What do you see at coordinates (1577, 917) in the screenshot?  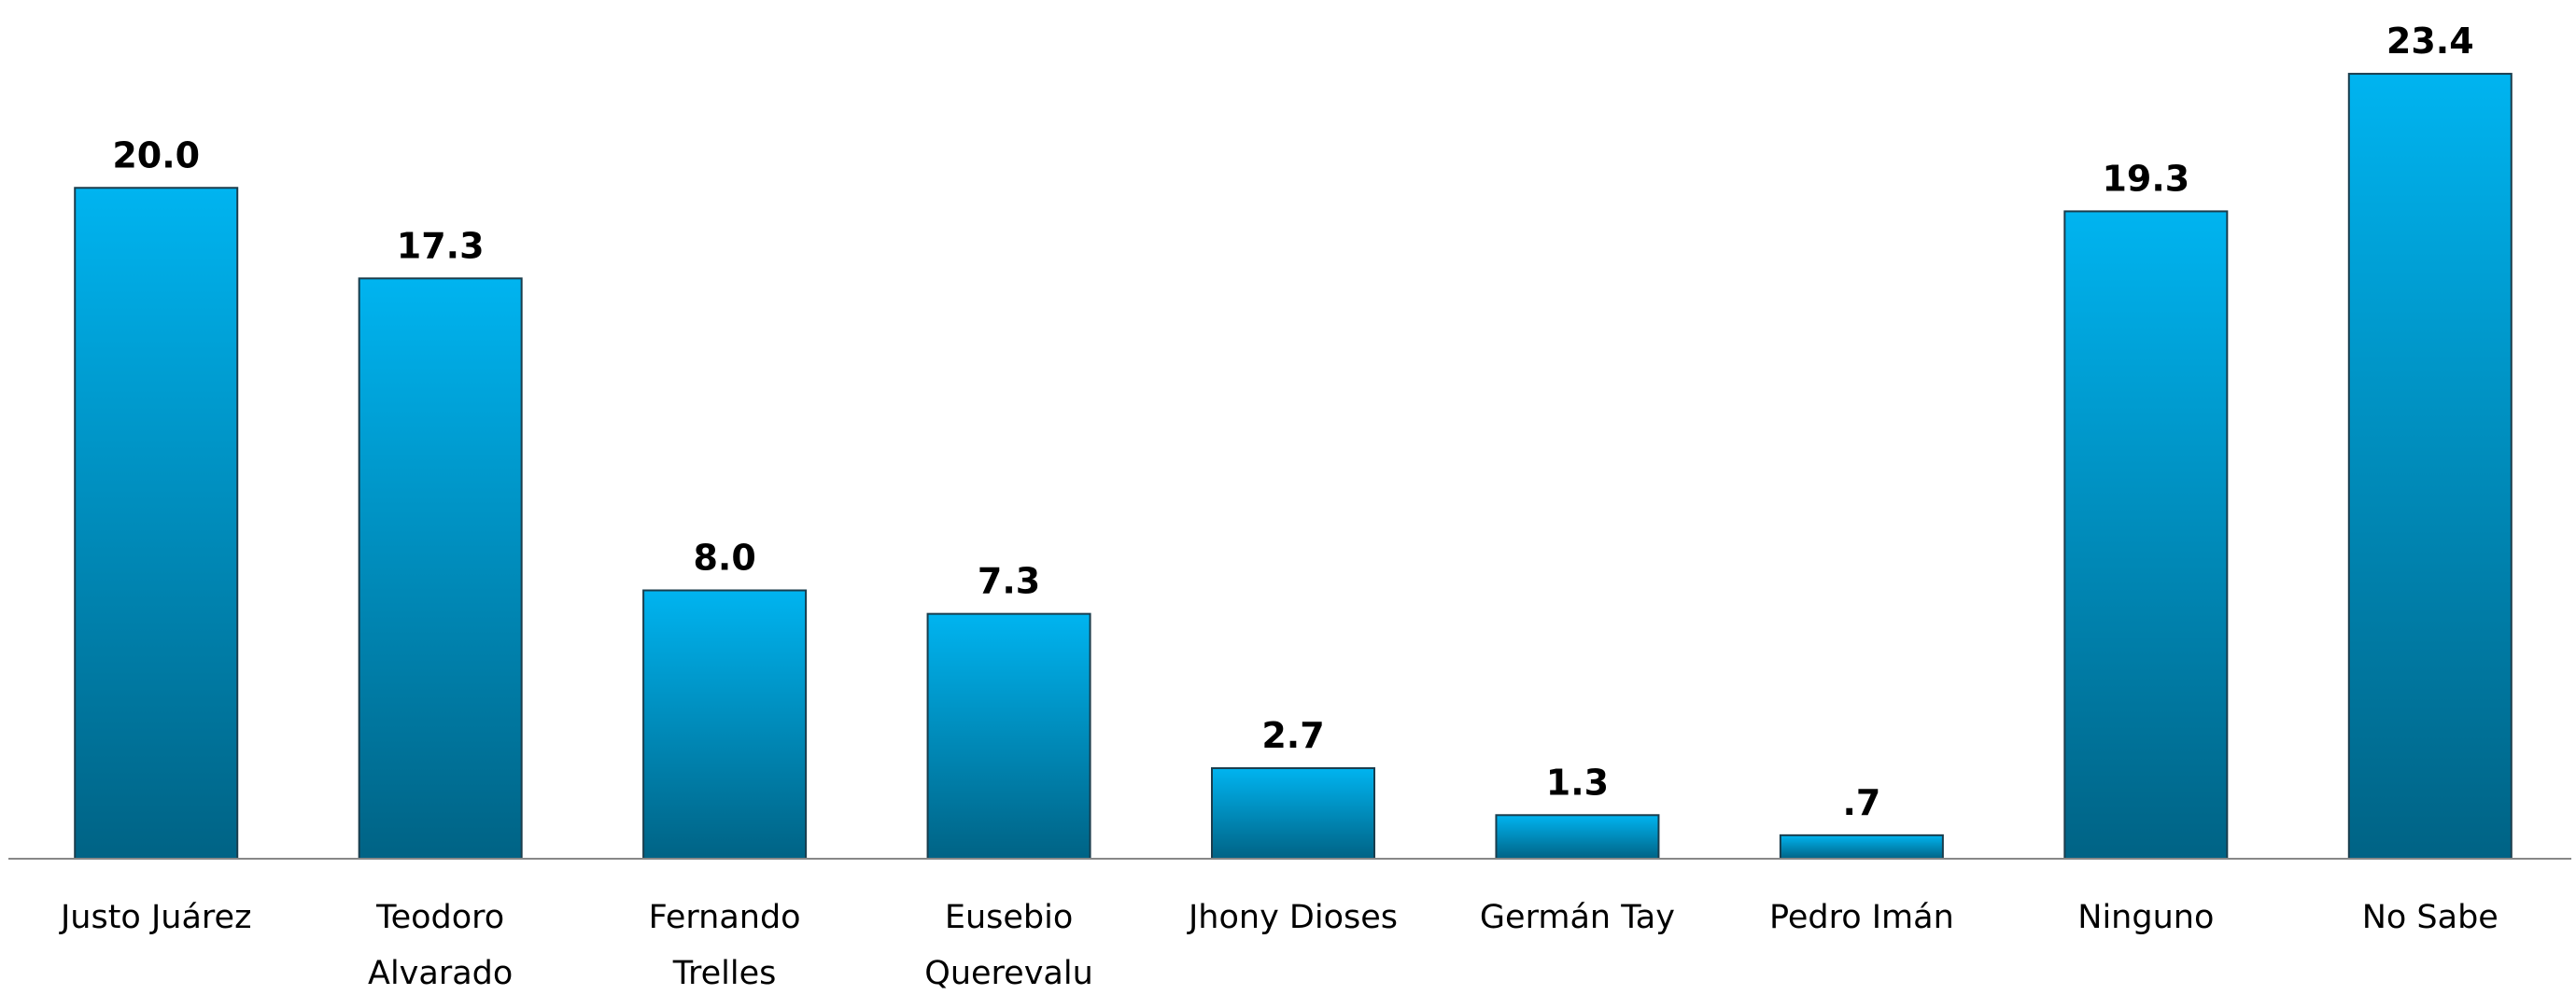 I see `x-tick-label: Germán Tay` at bounding box center [1577, 917].